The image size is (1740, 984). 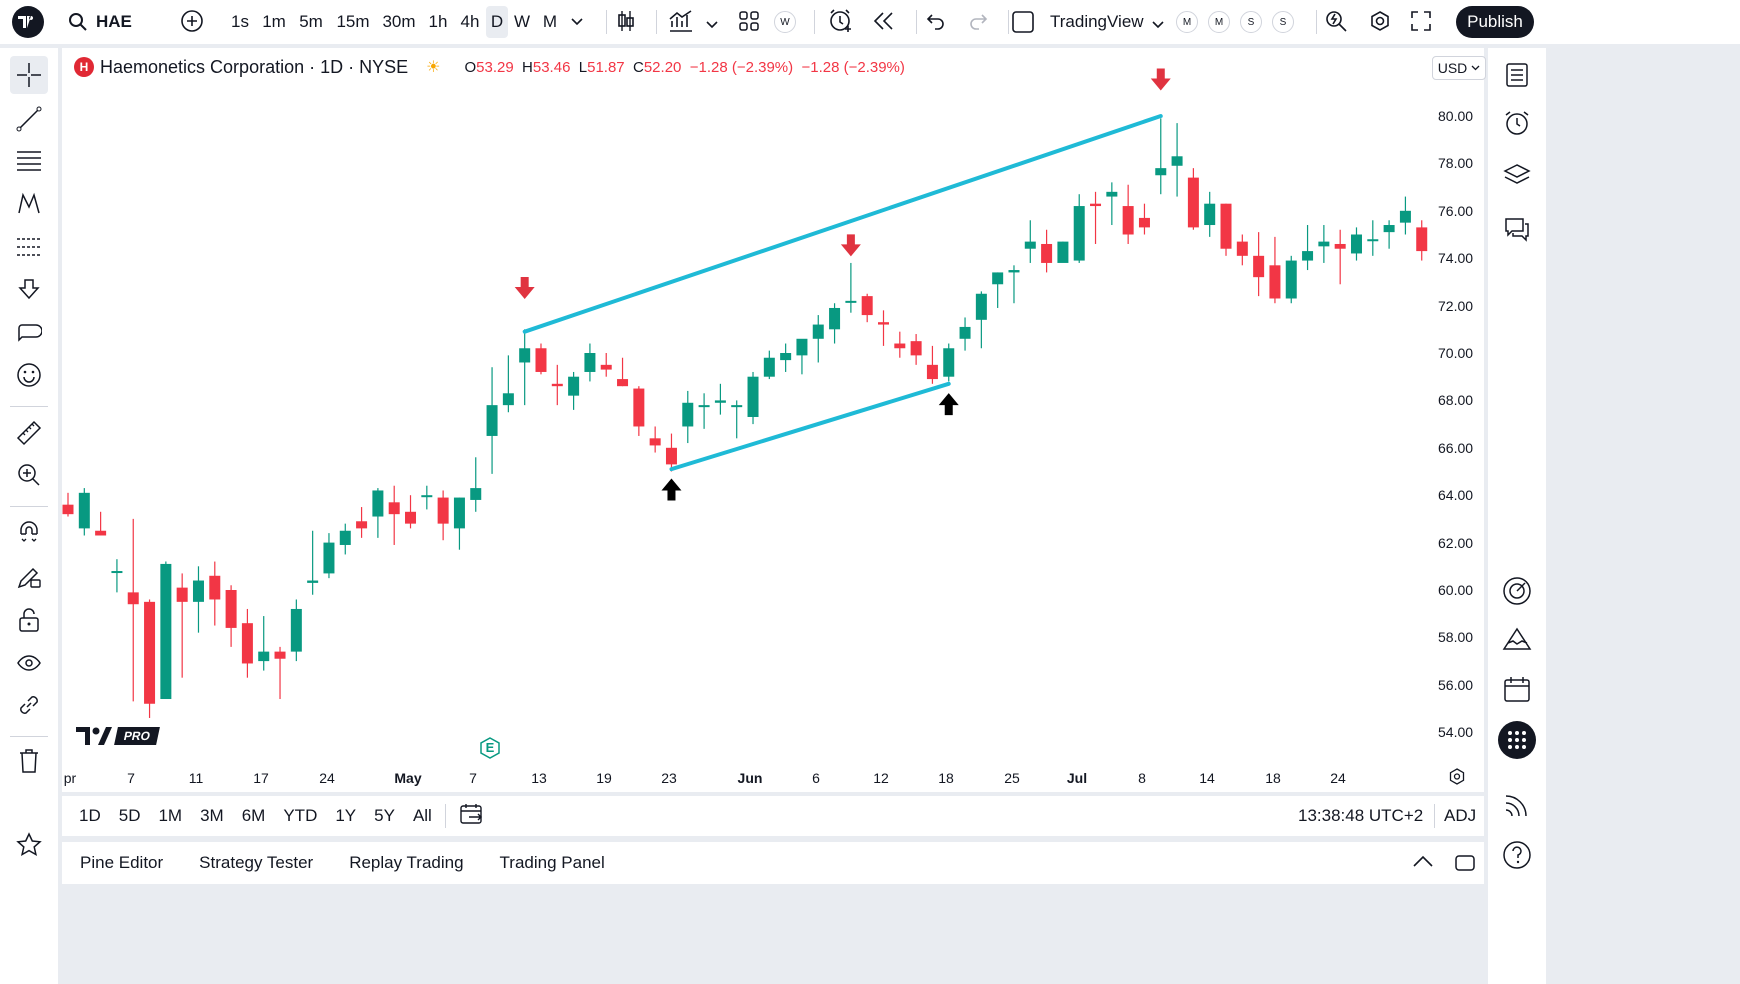 What do you see at coordinates (552, 862) in the screenshot?
I see `tab-trading-panel: Trading Panel` at bounding box center [552, 862].